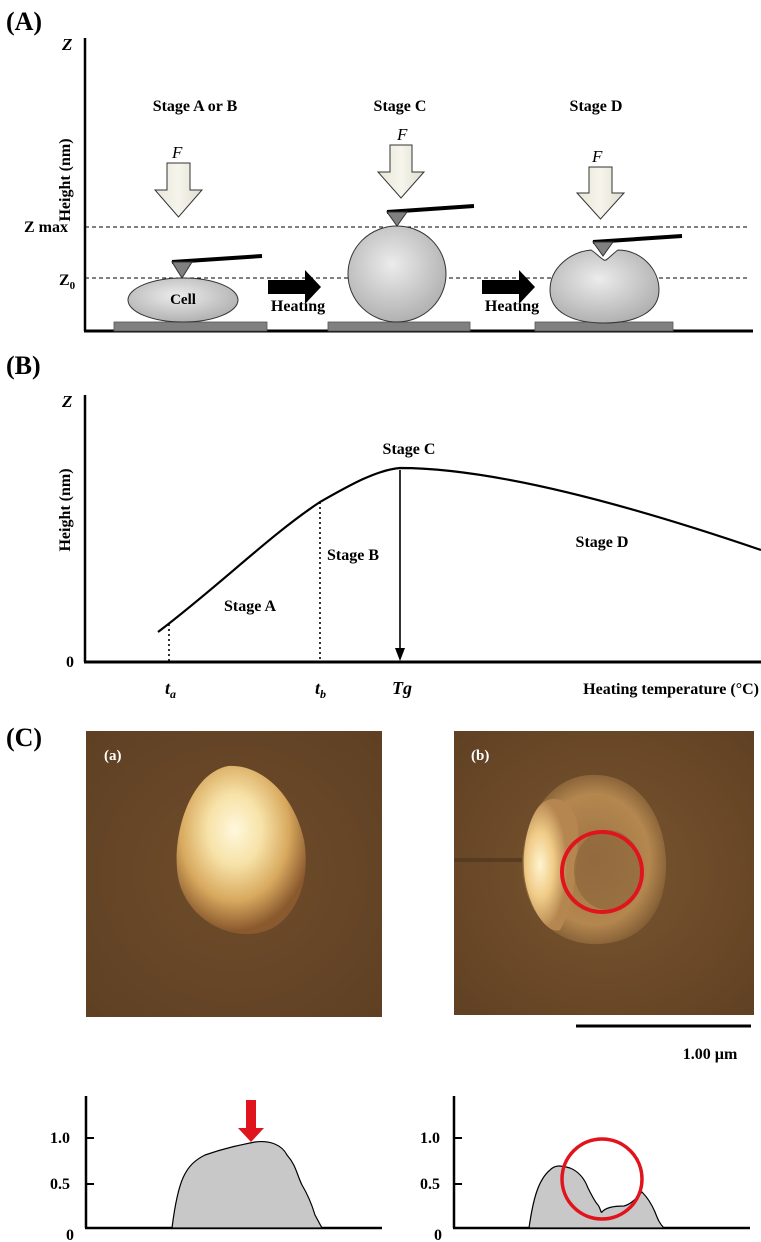  What do you see at coordinates (177, 152) in the screenshot?
I see `force-label-1: F` at bounding box center [177, 152].